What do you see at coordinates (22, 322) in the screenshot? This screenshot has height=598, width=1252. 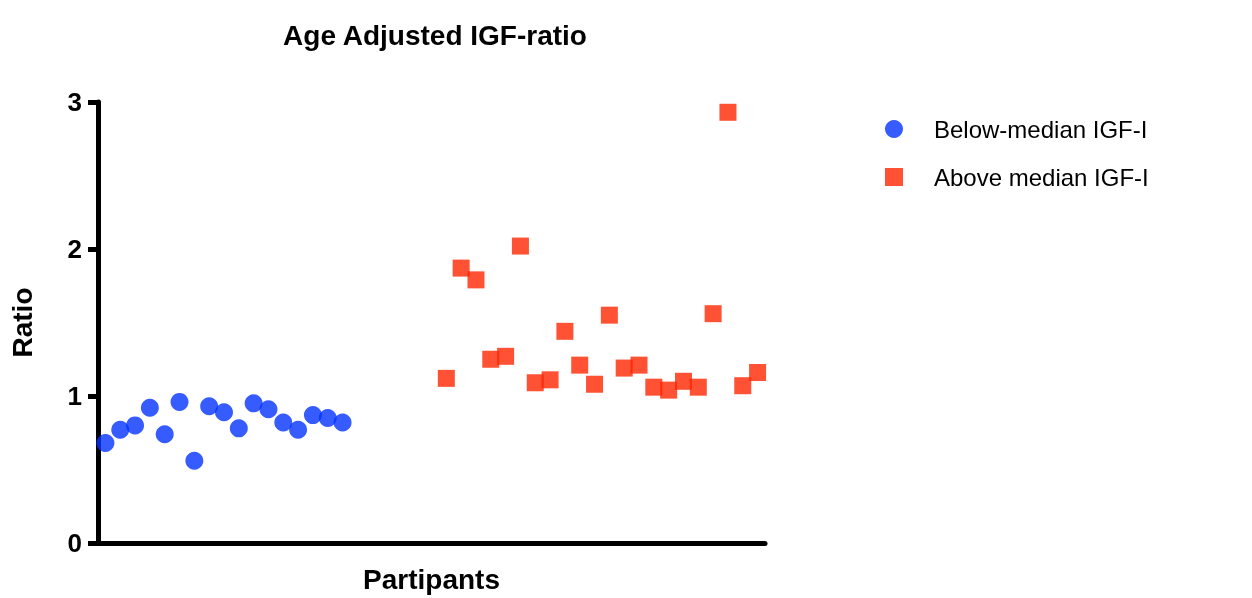 I see `y-axis-title: Ratio` at bounding box center [22, 322].